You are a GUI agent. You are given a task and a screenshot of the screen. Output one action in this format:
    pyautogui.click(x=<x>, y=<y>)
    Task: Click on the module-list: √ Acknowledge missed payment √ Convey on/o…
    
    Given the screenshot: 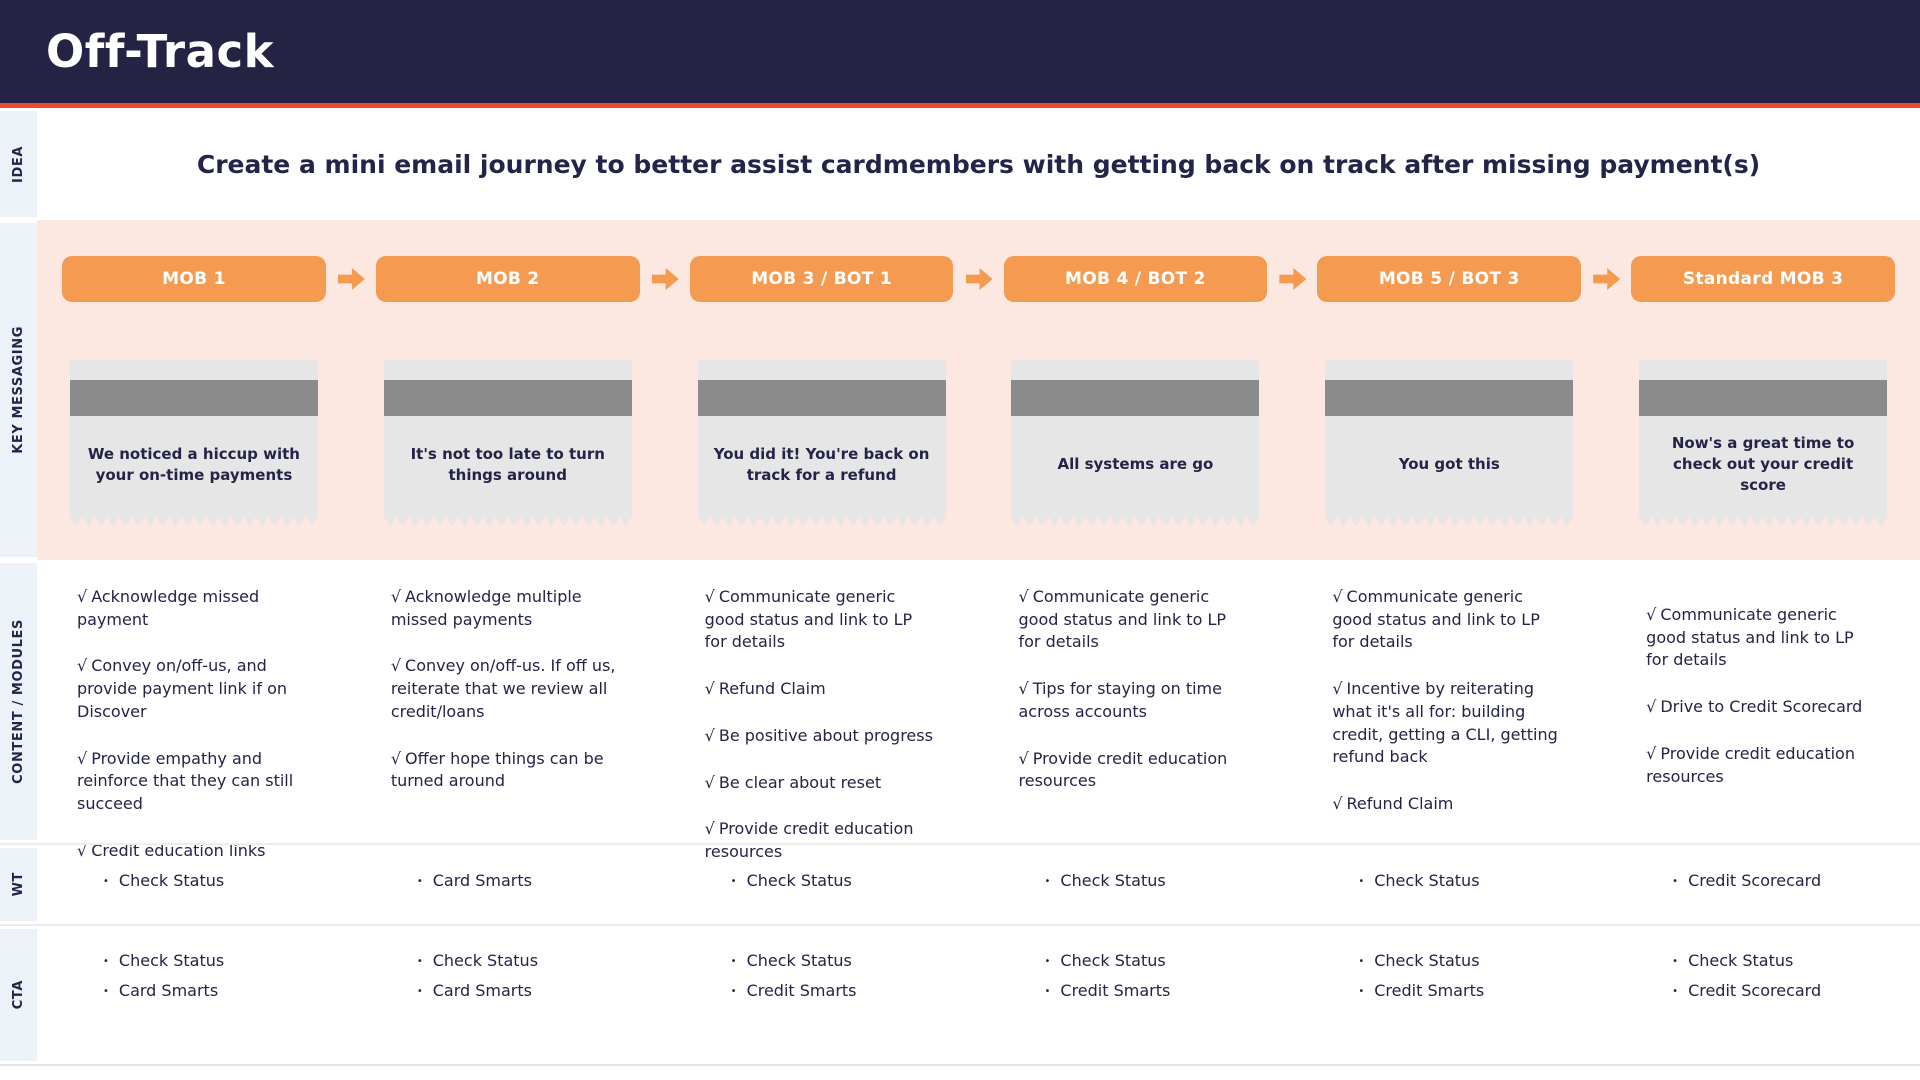 What is the action you would take?
    pyautogui.click(x=194, y=737)
    